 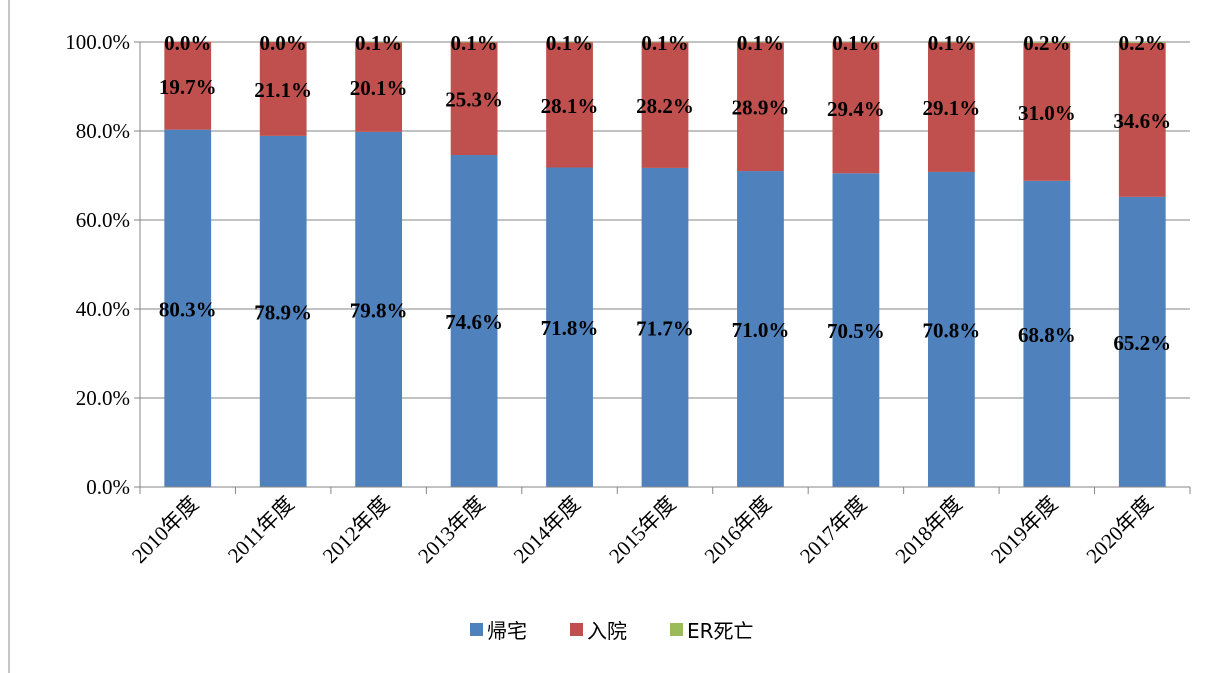 I want to click on legend-label: 帰宅, so click(x=507, y=631).